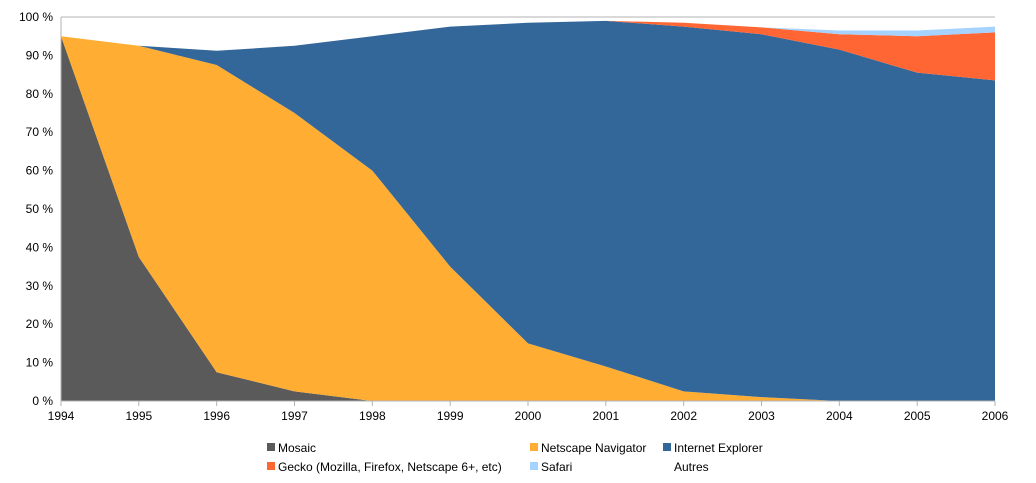  Describe the element at coordinates (40, 94) in the screenshot. I see `y-tick-label-8: 80 %` at that location.